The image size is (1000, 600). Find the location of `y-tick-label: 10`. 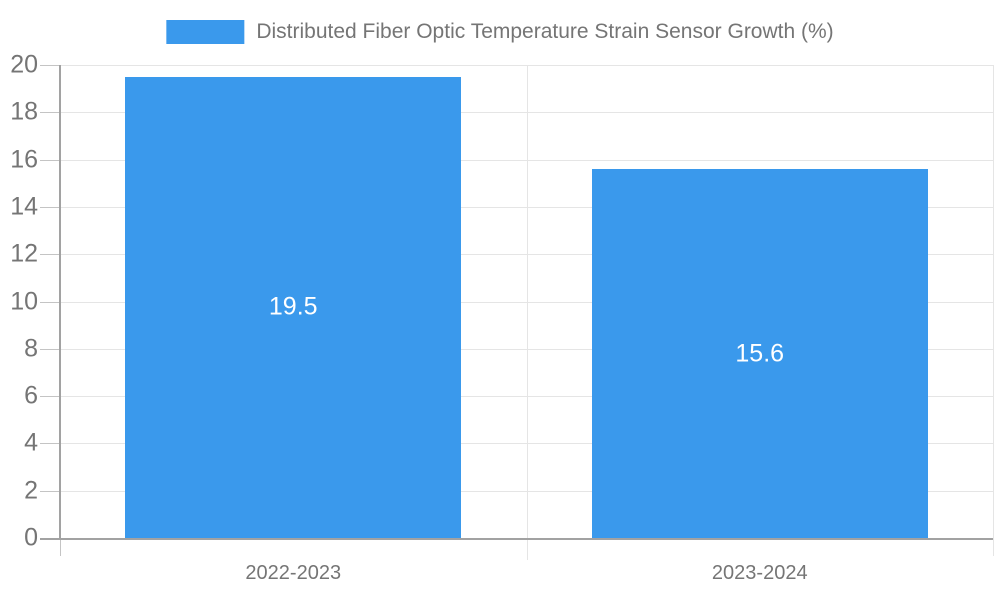

y-tick-label: 10 is located at coordinates (24, 301).